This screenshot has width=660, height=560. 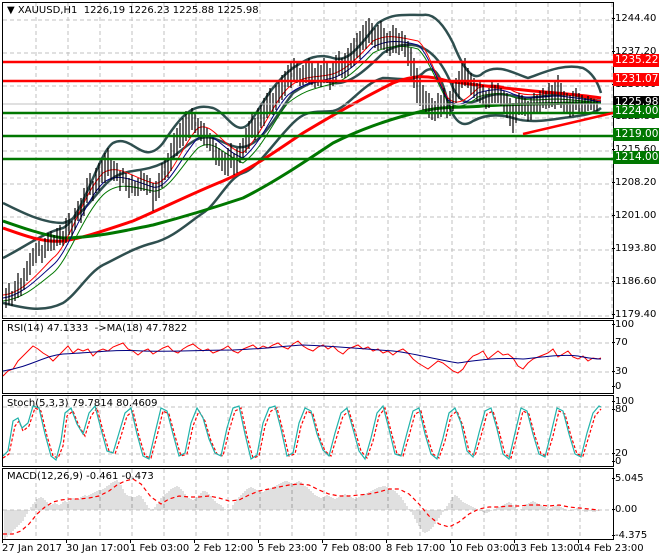 What do you see at coordinates (634, 149) in the screenshot?
I see `price-tick: 1215.60` at bounding box center [634, 149].